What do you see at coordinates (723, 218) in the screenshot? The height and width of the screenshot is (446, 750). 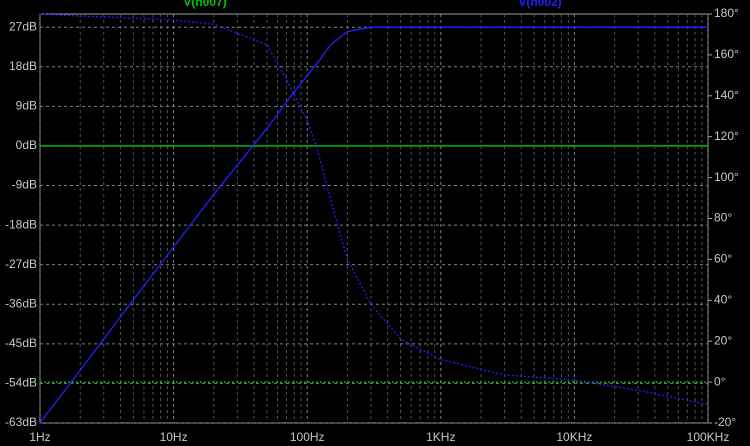 I see `y2-tick-label: 80°` at bounding box center [723, 218].